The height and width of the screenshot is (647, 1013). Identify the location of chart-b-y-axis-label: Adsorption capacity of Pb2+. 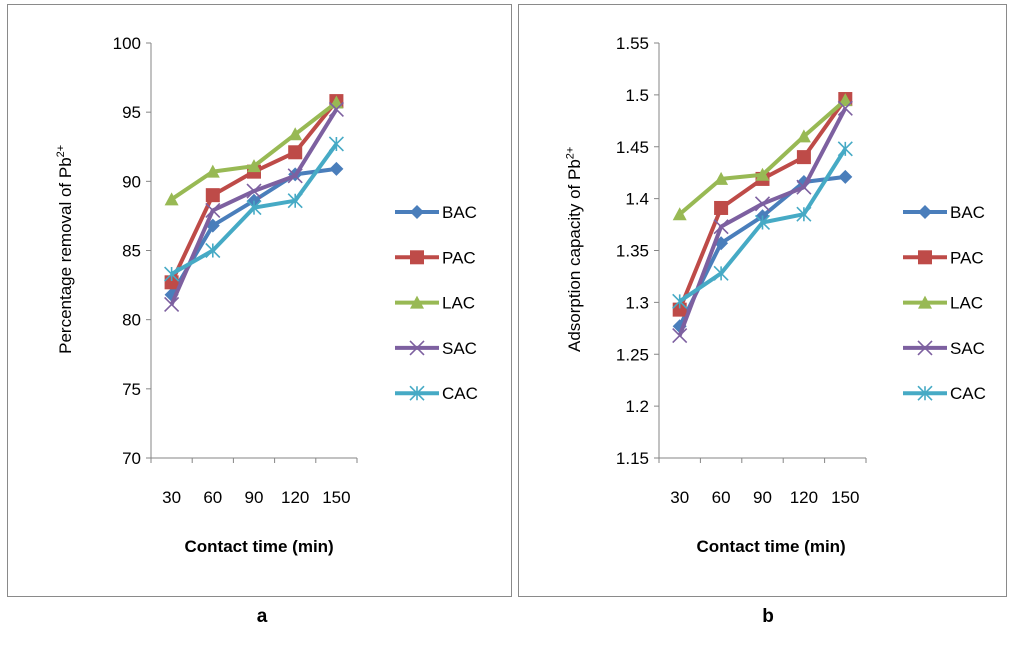
(574, 248).